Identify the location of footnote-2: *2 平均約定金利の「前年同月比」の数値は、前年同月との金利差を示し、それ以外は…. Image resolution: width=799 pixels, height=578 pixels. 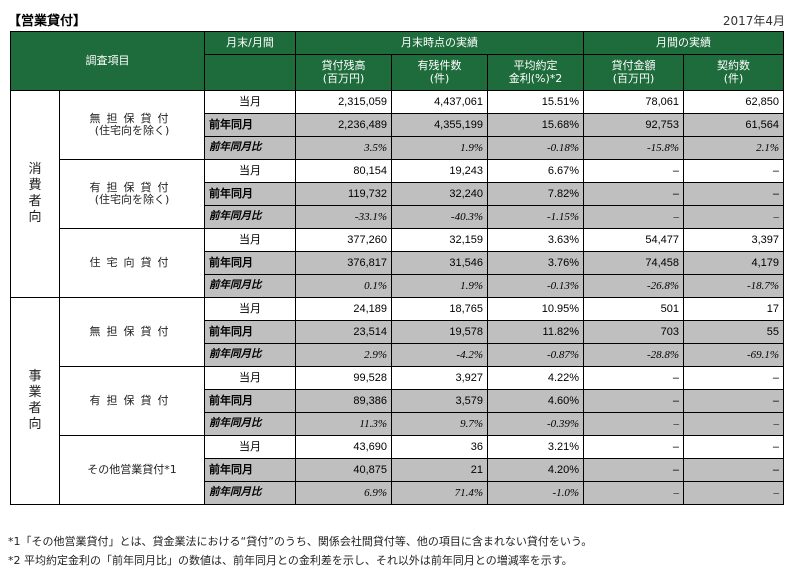
(290, 560).